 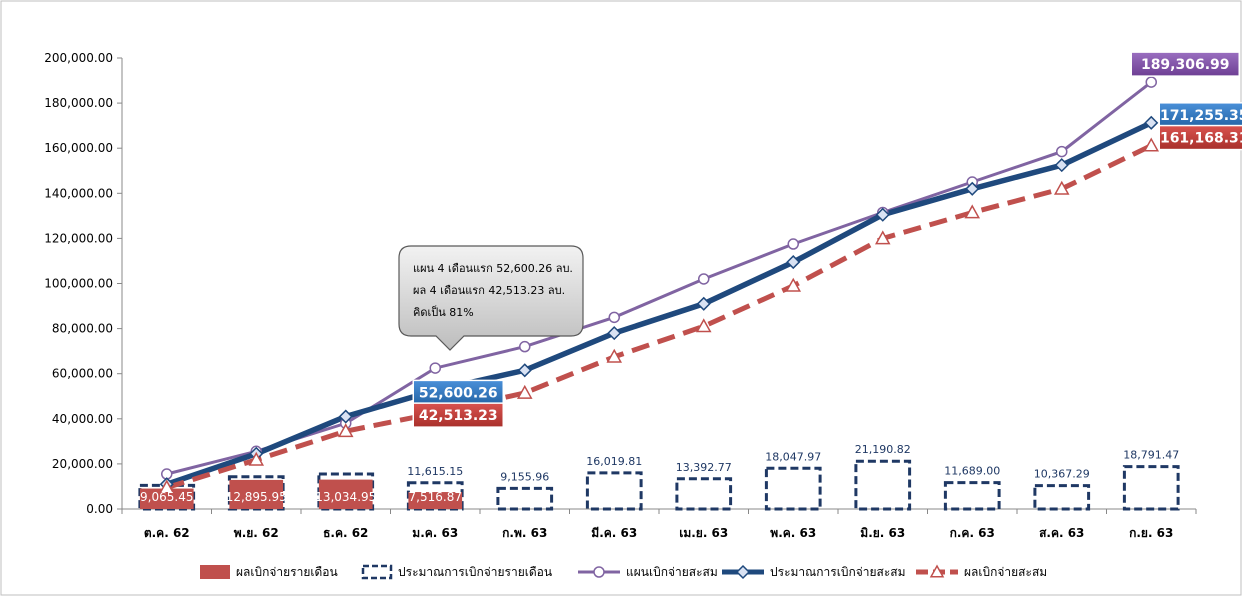 I want to click on x-tick-label: ธ.ค. 62, so click(x=345, y=533).